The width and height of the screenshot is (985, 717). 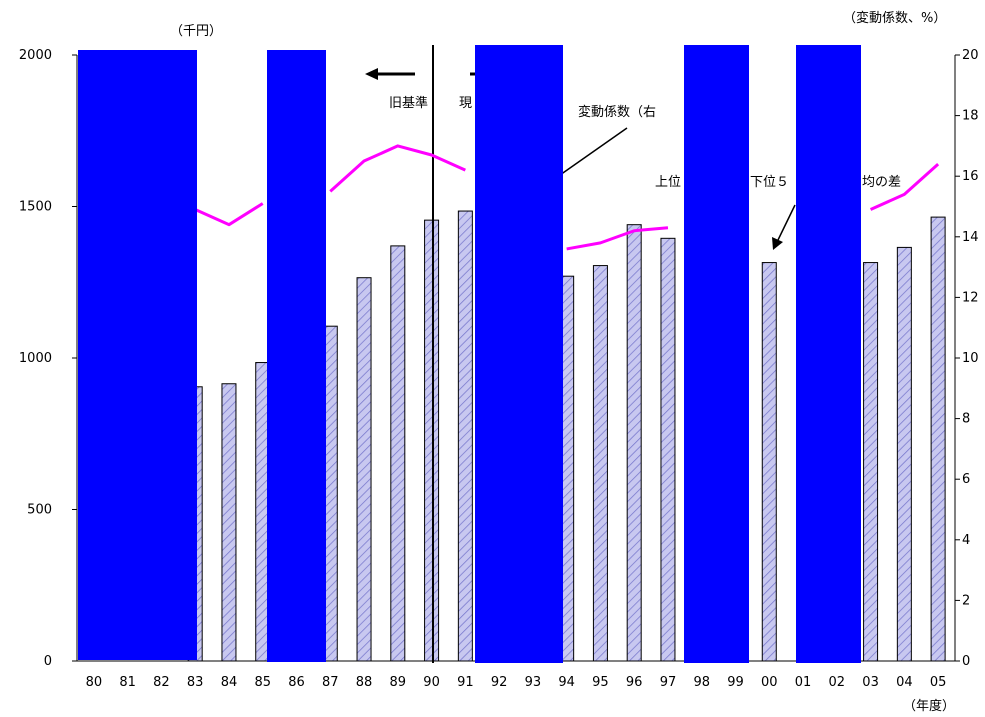 What do you see at coordinates (296, 682) in the screenshot?
I see `x-tick-label: 86` at bounding box center [296, 682].